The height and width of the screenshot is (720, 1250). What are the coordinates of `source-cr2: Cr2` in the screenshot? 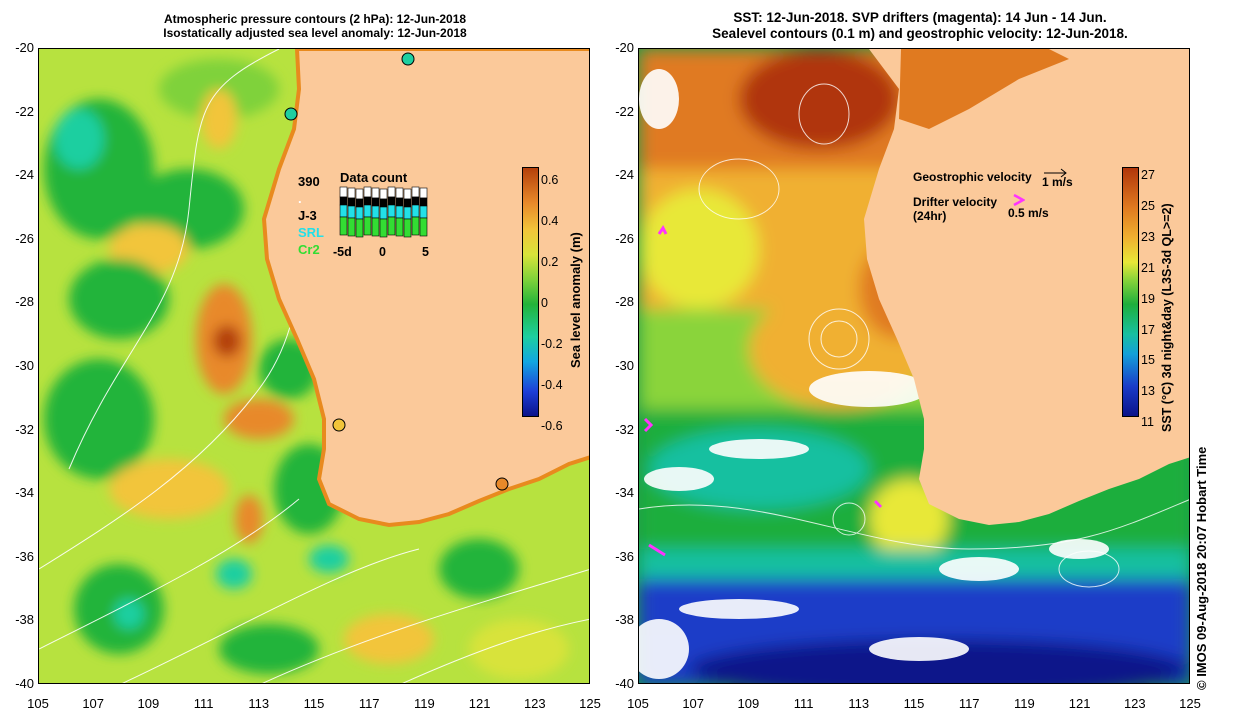 It's located at (309, 249).